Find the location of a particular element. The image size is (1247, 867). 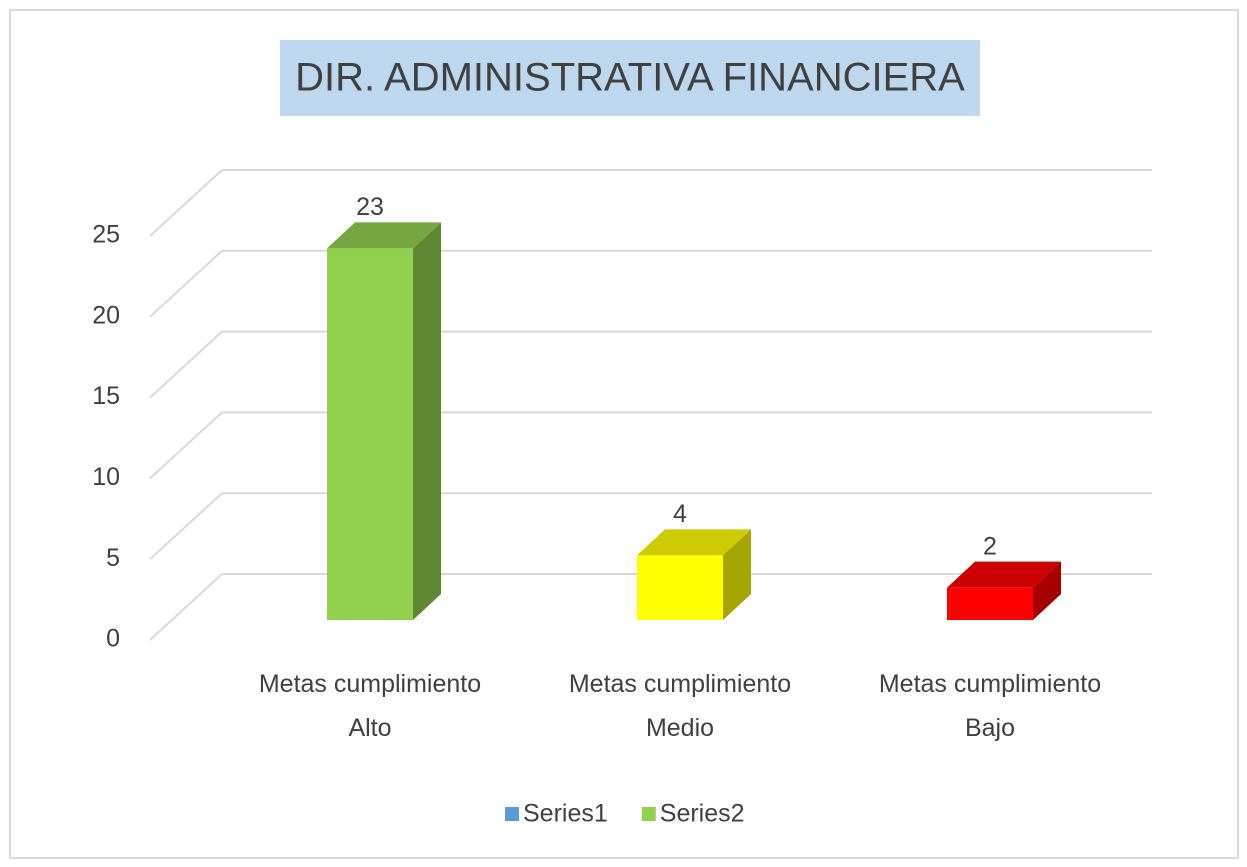

title-box is located at coordinates (630, 78).